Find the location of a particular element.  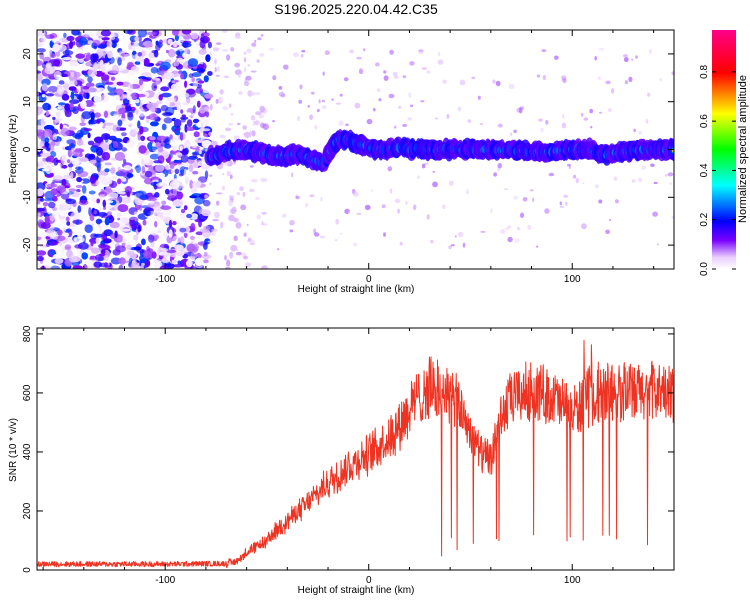

colorbar-tick-label: 0.6 is located at coordinates (704, 121).